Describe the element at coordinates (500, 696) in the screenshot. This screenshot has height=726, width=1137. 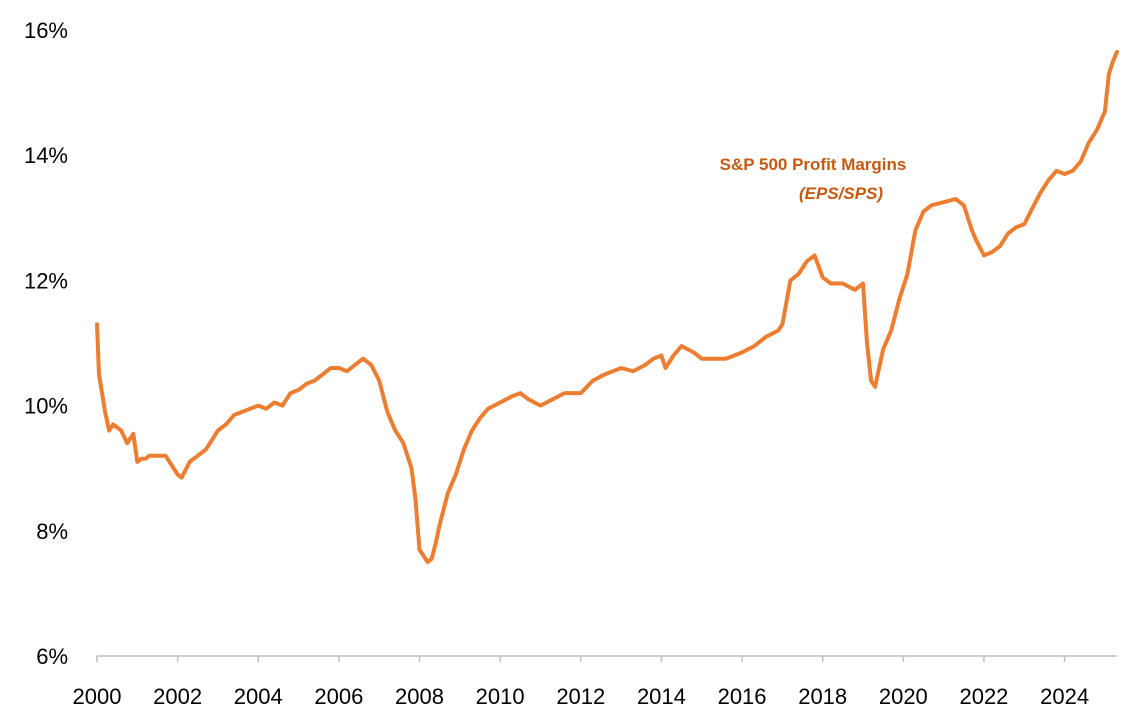
I see `x-tick-label: 2010` at that location.